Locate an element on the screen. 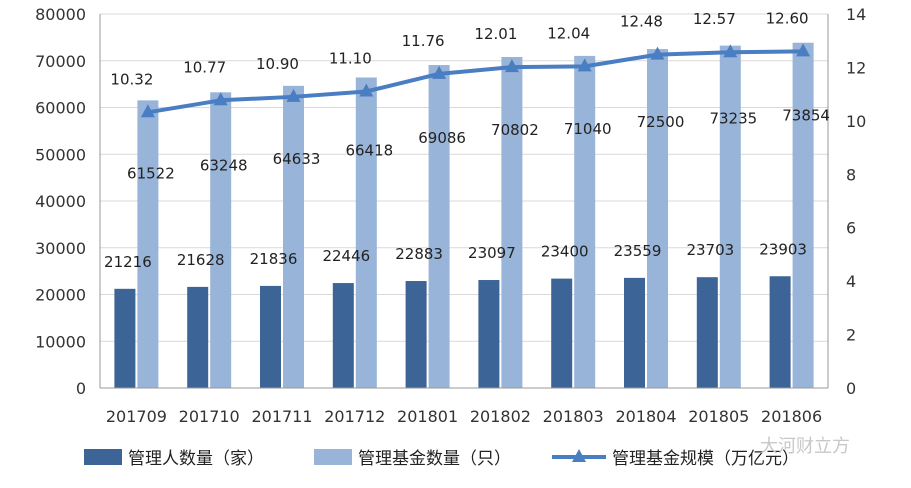 The height and width of the screenshot is (488, 911). legend-label-managers: 管理人数量（家） is located at coordinates (196, 459).